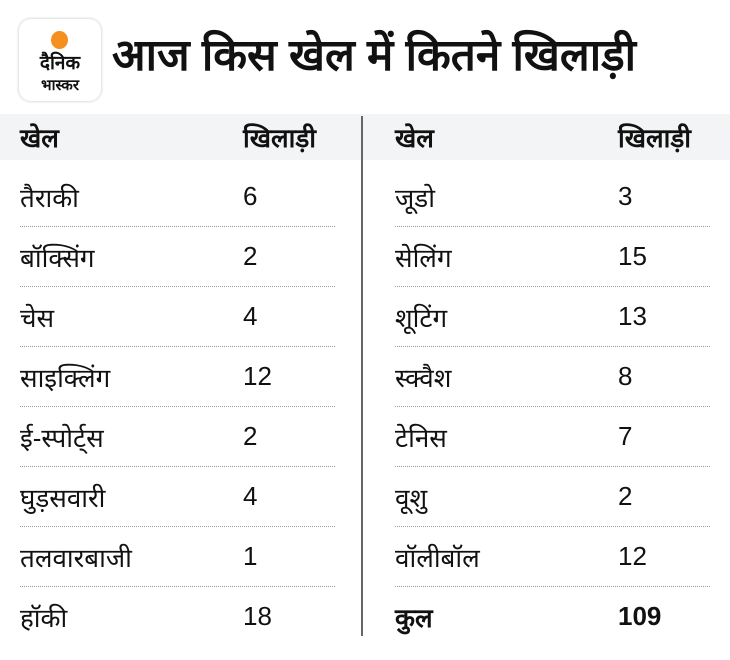 The image size is (730, 660). What do you see at coordinates (250, 196) in the screenshot?
I see `player-count: 6` at bounding box center [250, 196].